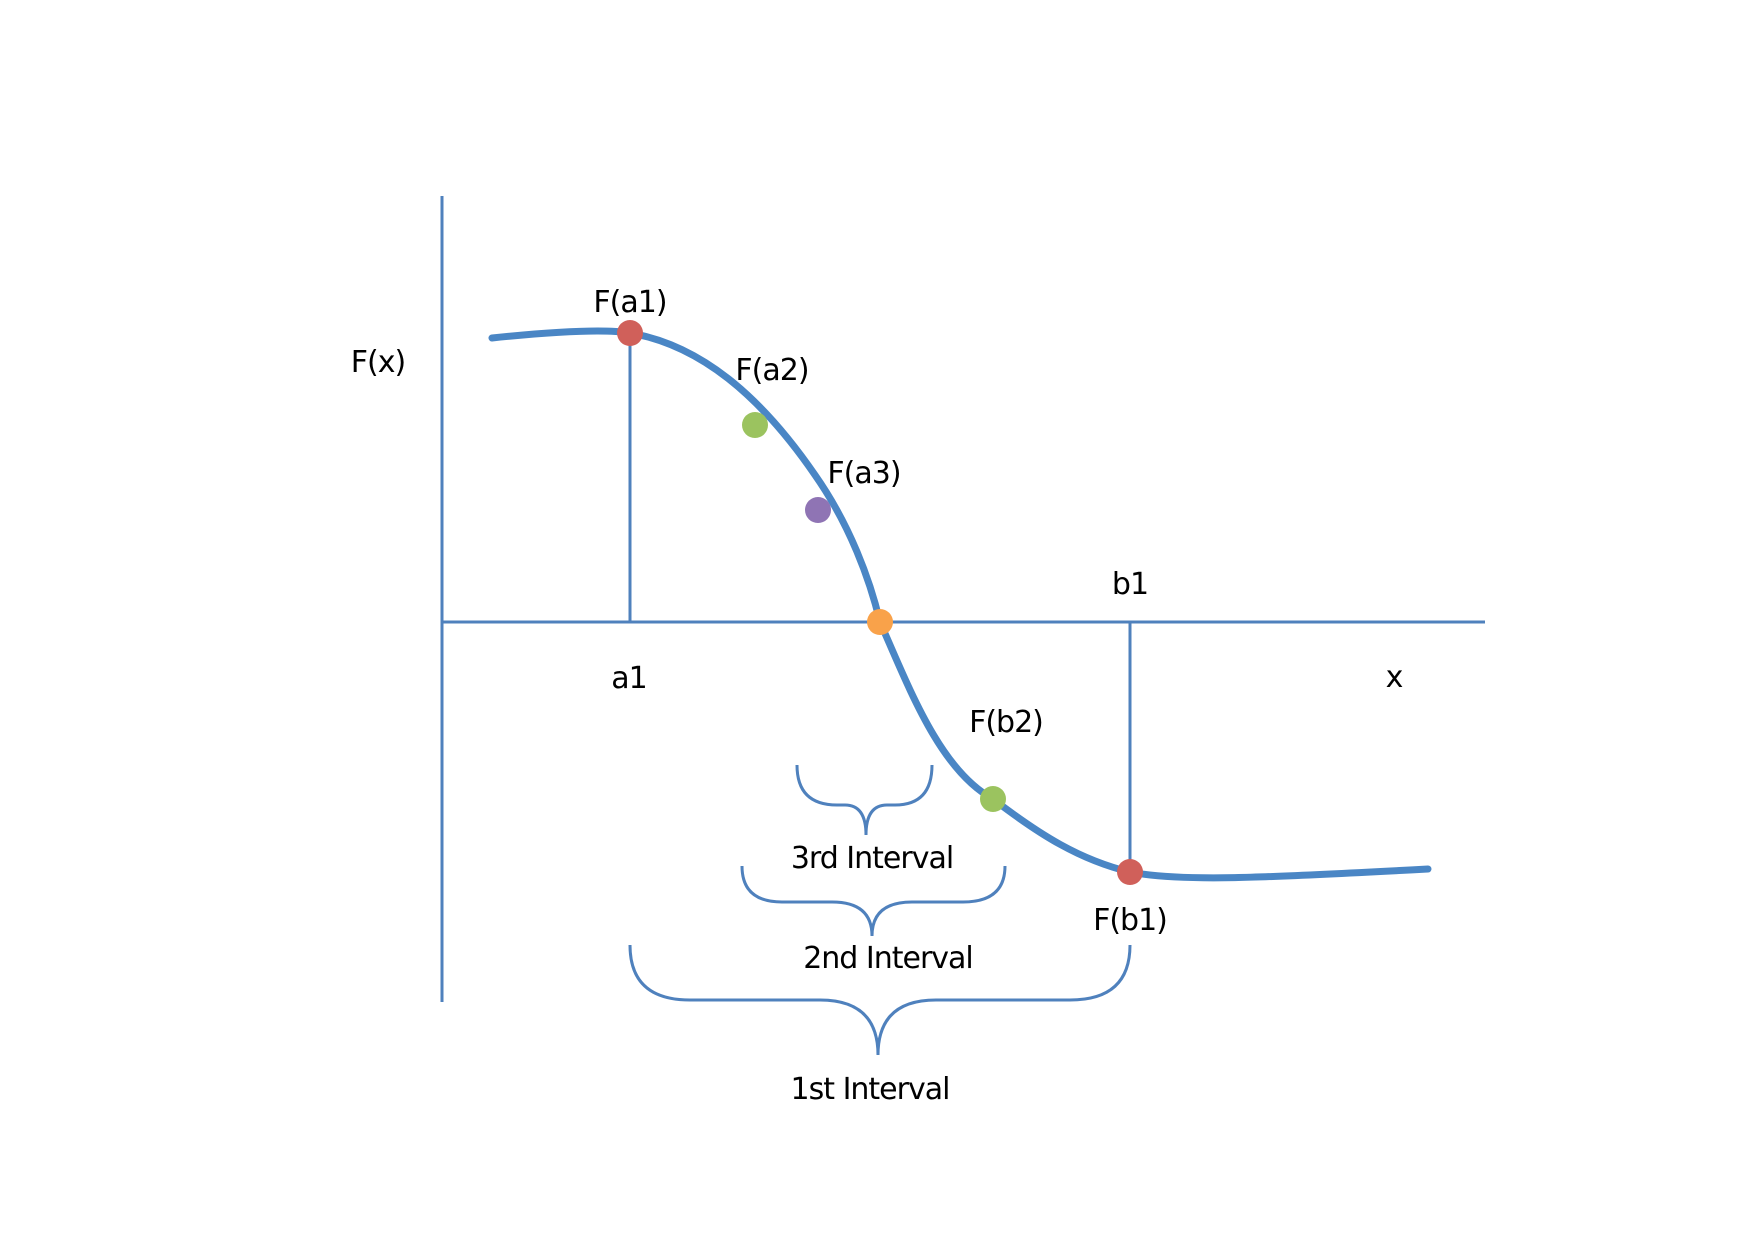  What do you see at coordinates (864, 800) in the screenshot?
I see `third-interval-brace` at bounding box center [864, 800].